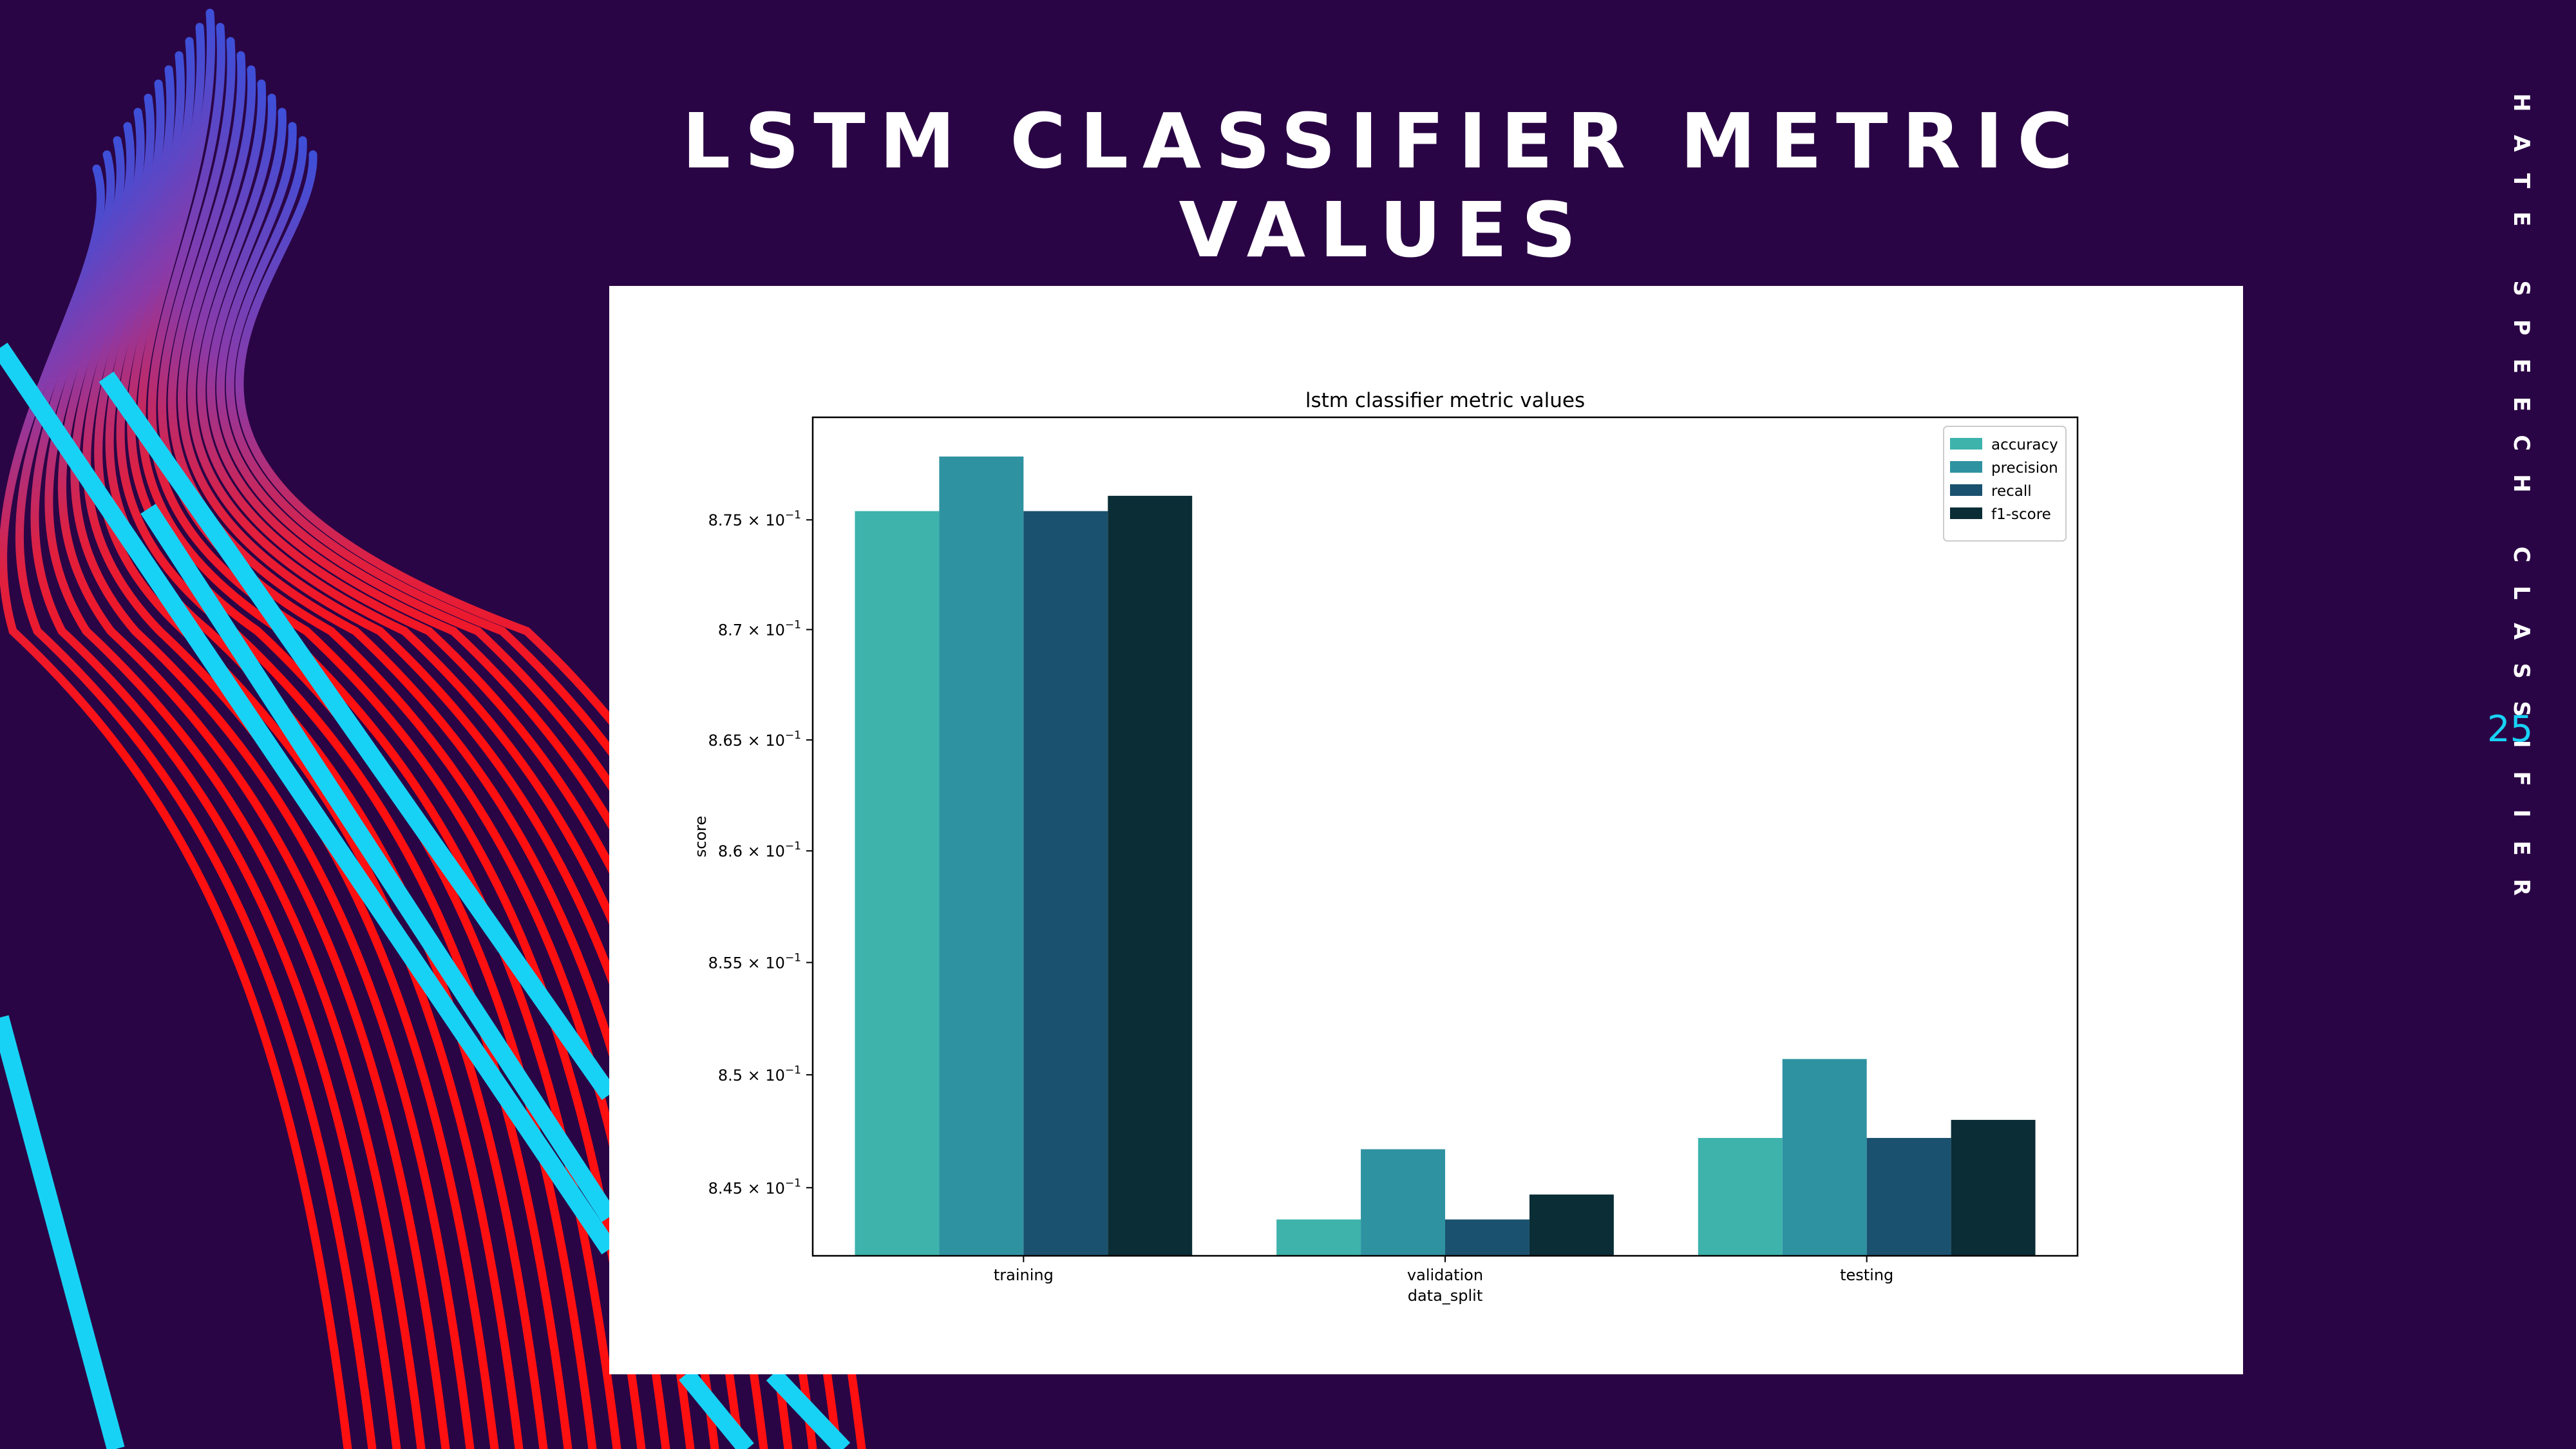  What do you see at coordinates (1993, 1188) in the screenshot?
I see `bar-f1-score-testing` at bounding box center [1993, 1188].